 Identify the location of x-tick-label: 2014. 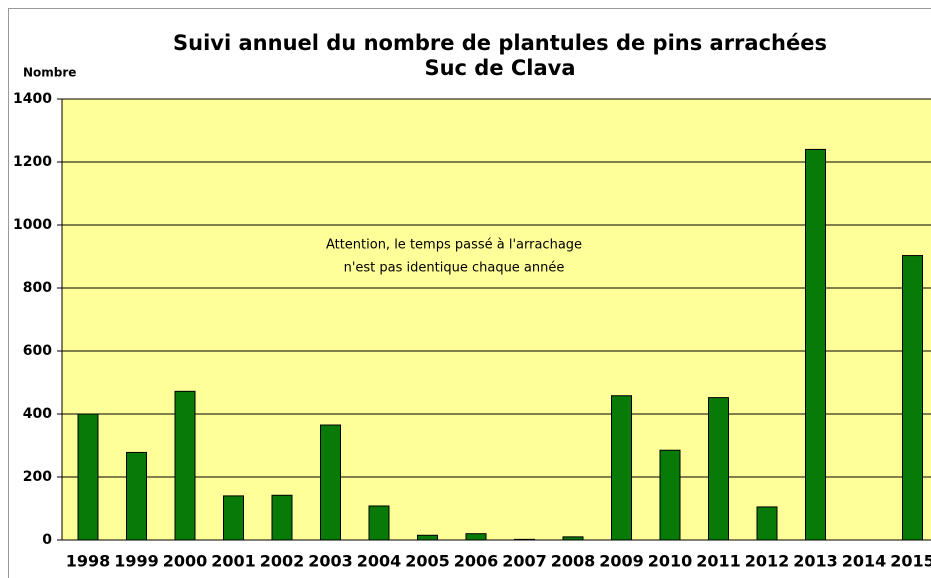
(864, 561).